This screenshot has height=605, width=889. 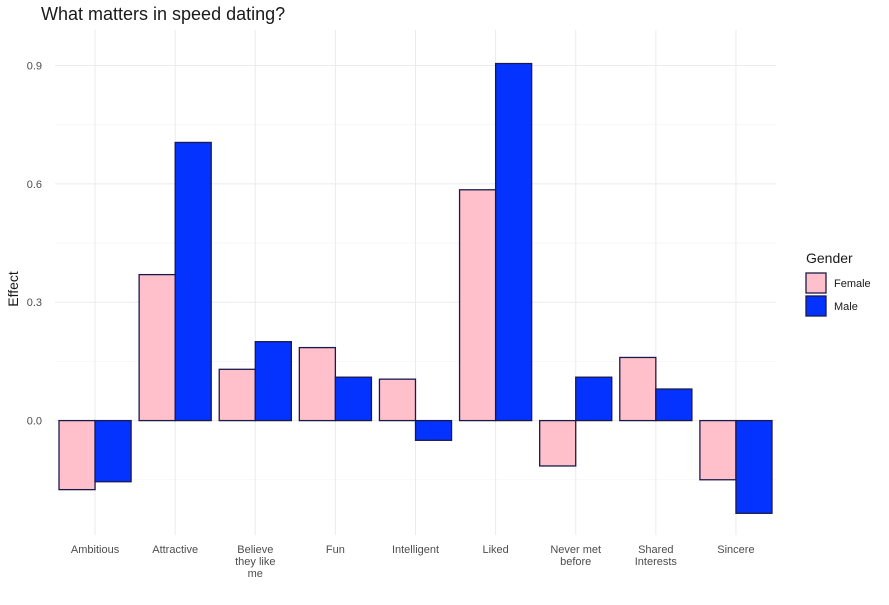 I want to click on y-tick-label: 0.0, so click(x=34, y=422).